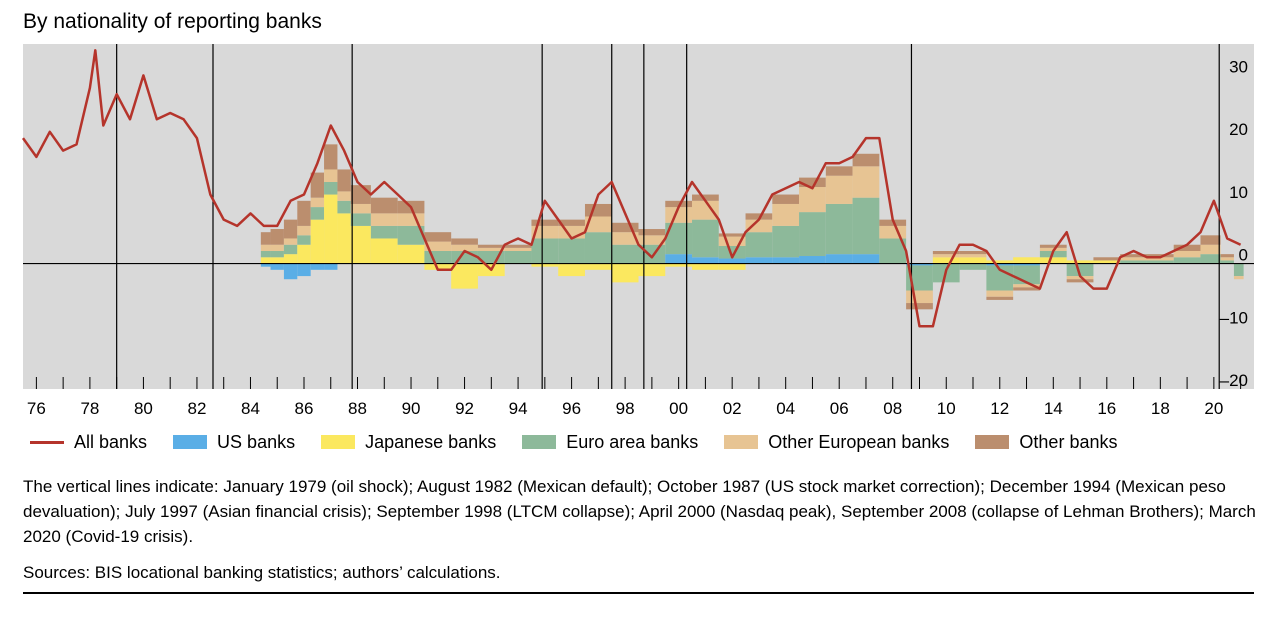 The width and height of the screenshot is (1278, 620). I want to click on x-tick-label: 92, so click(464, 408).